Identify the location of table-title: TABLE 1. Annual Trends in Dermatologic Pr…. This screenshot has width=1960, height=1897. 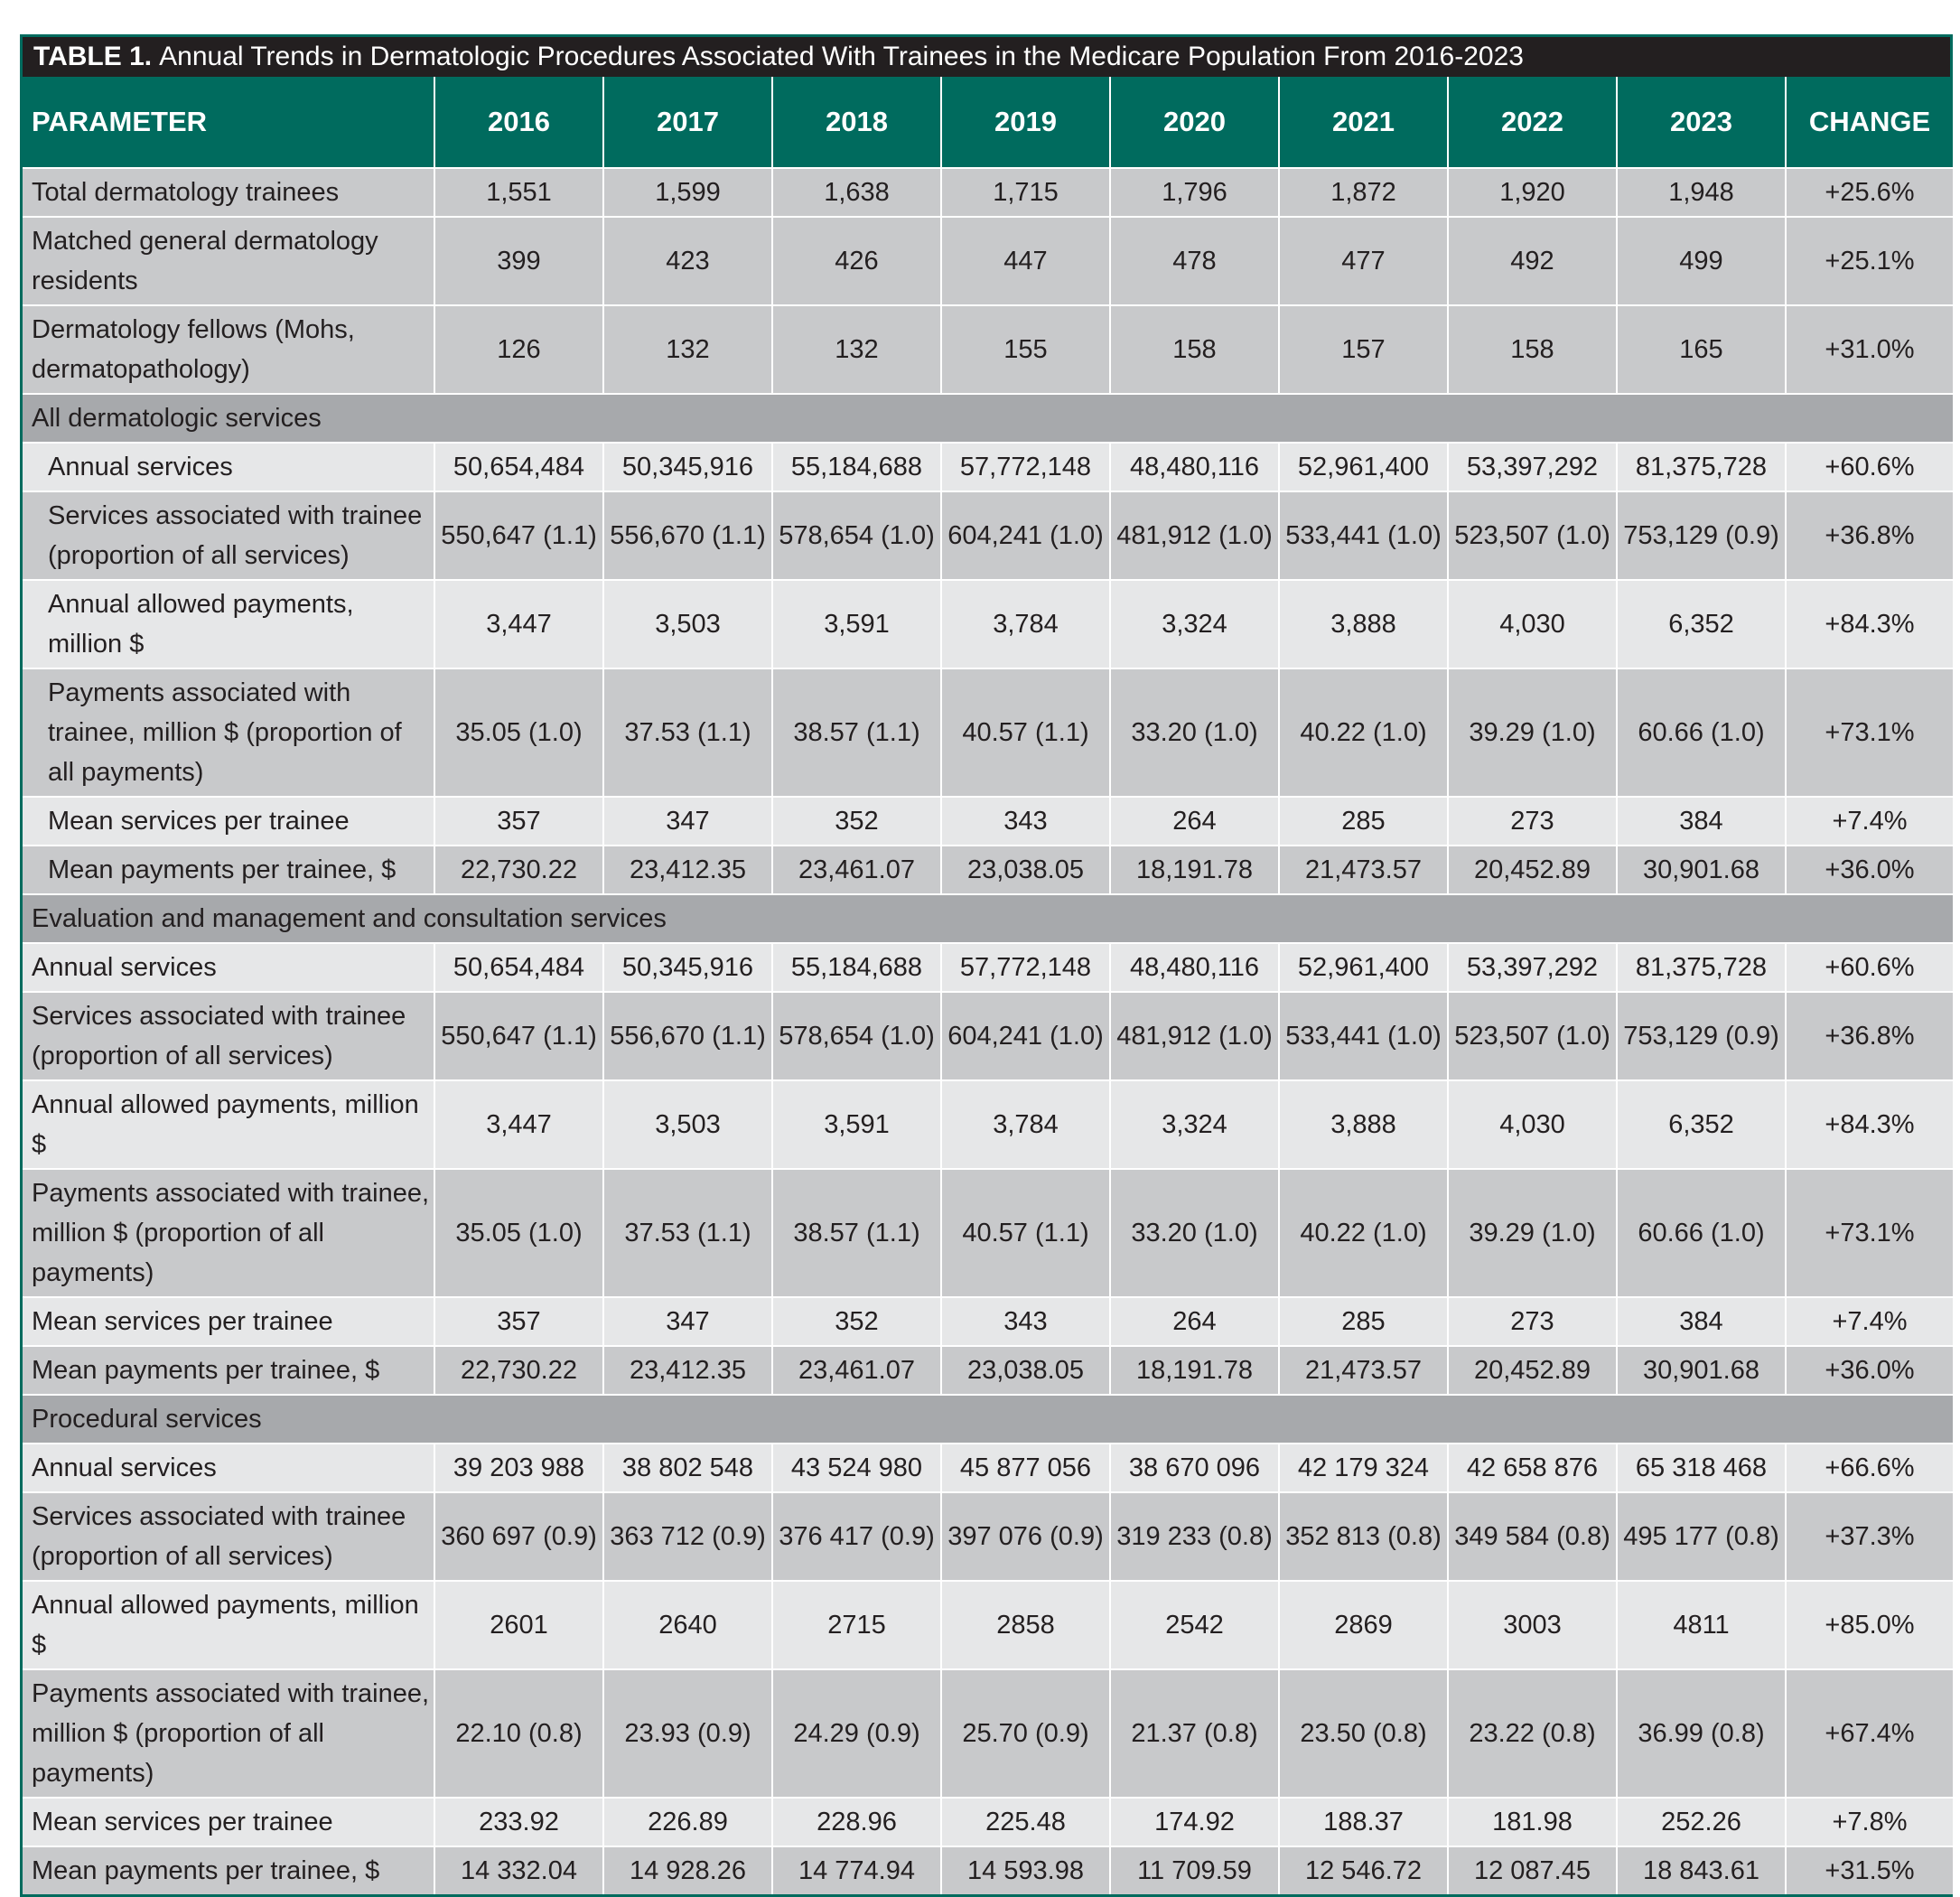
(987, 57).